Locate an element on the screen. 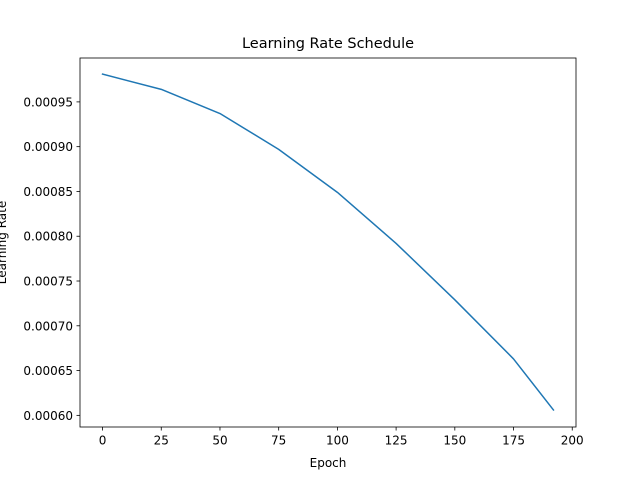 This screenshot has width=640, height=480. y-tick-label: 0.00090 is located at coordinates (48, 147).